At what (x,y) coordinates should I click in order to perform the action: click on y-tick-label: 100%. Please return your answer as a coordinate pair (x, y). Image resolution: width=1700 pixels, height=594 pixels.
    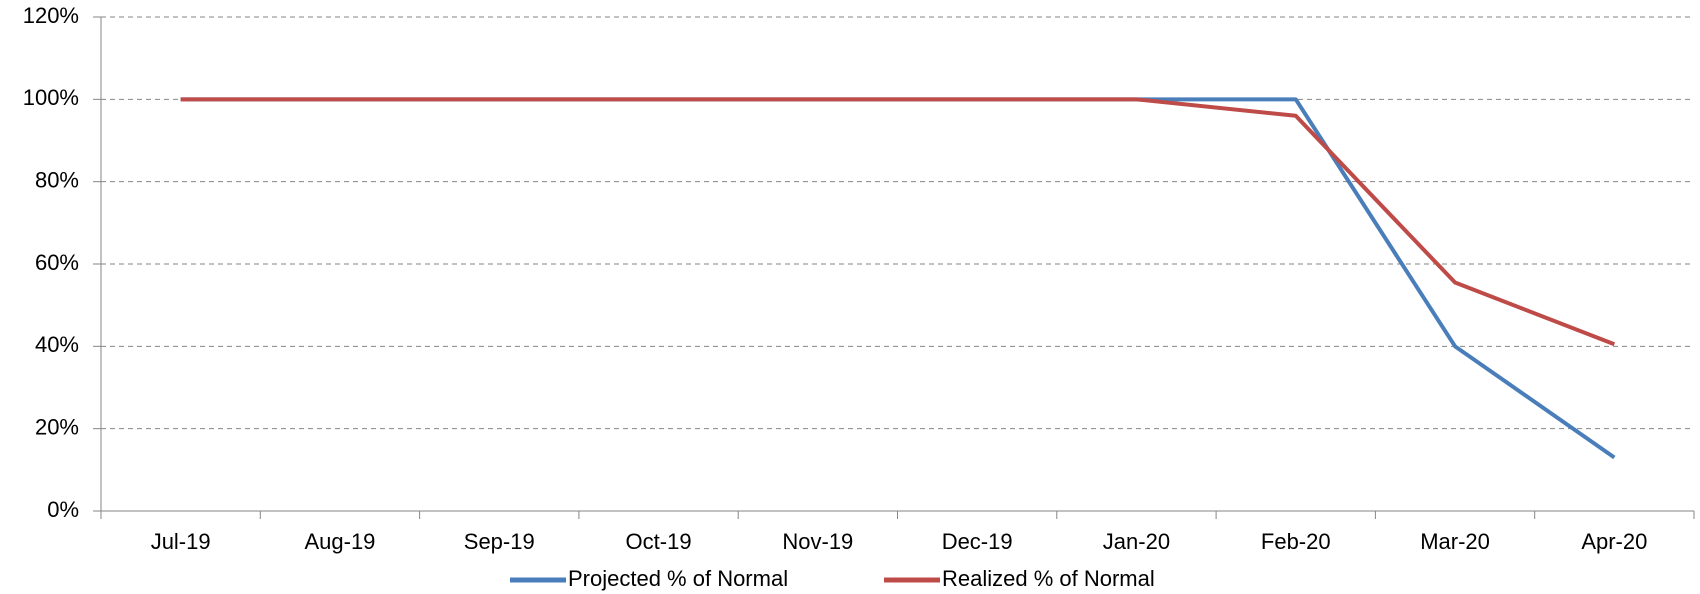
    Looking at the image, I should click on (51, 97).